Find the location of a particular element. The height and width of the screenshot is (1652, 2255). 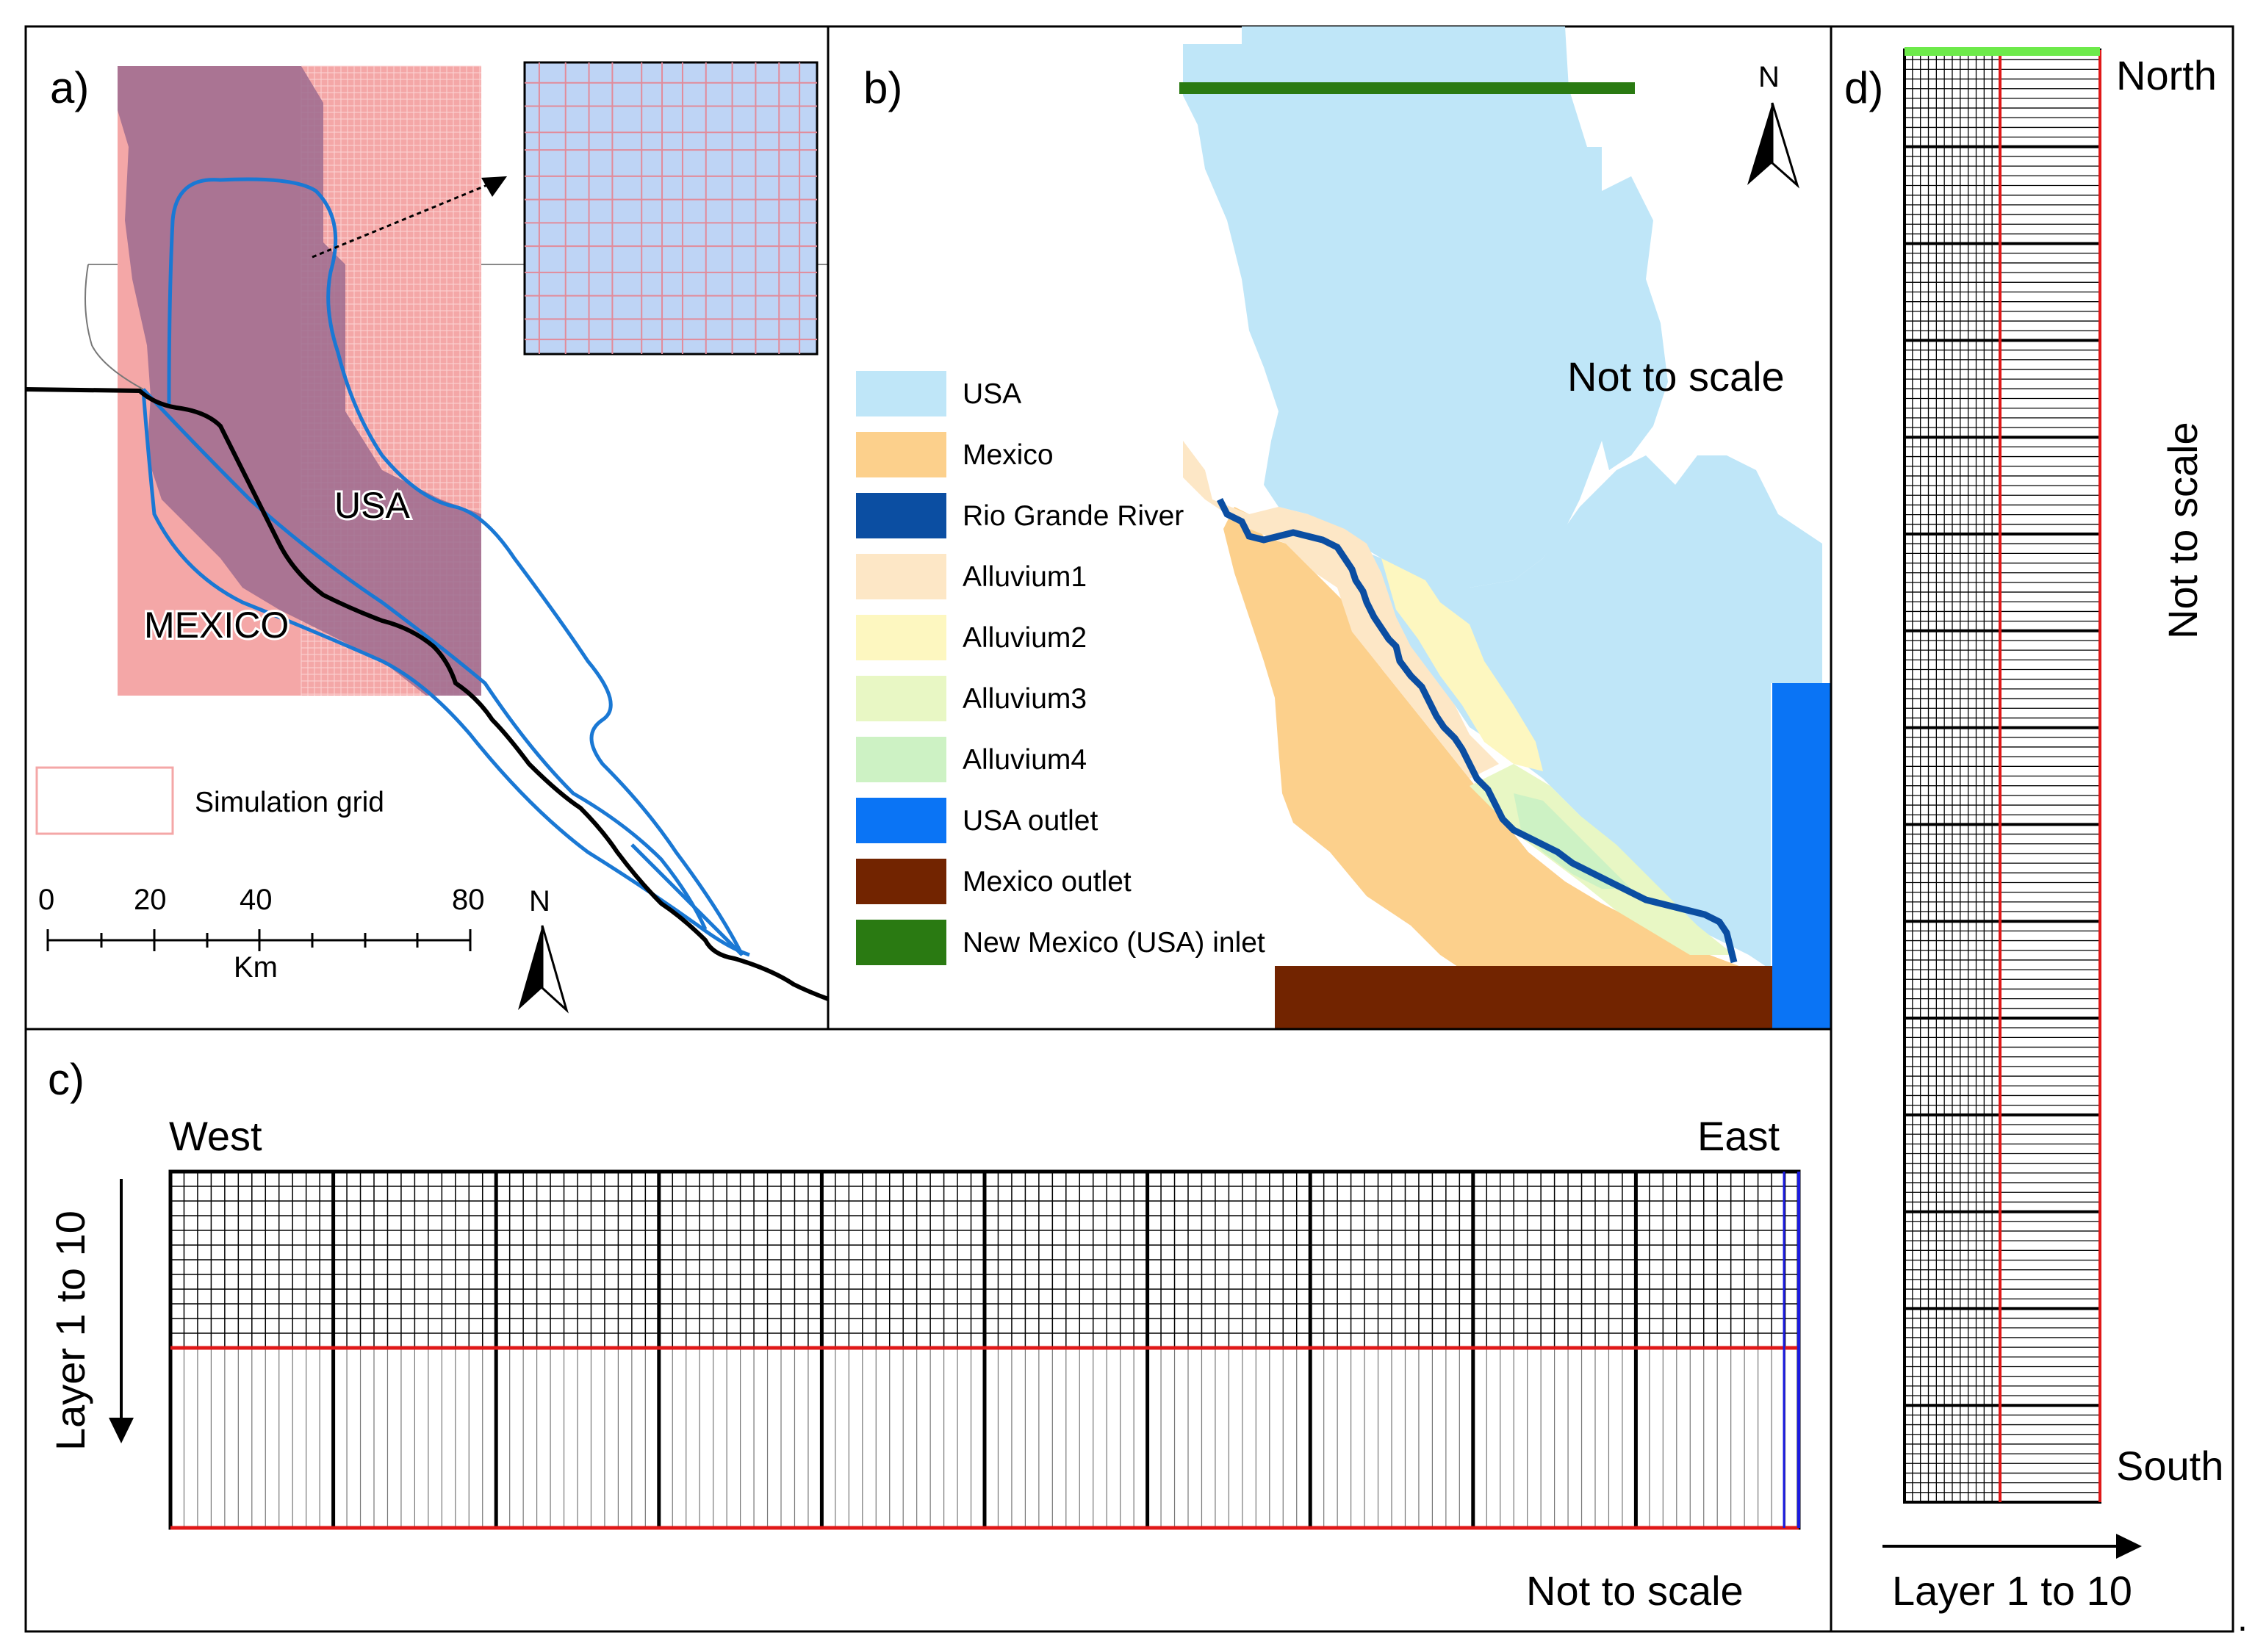

panel-d-layer-arrow-icon is located at coordinates (2129, 1547).